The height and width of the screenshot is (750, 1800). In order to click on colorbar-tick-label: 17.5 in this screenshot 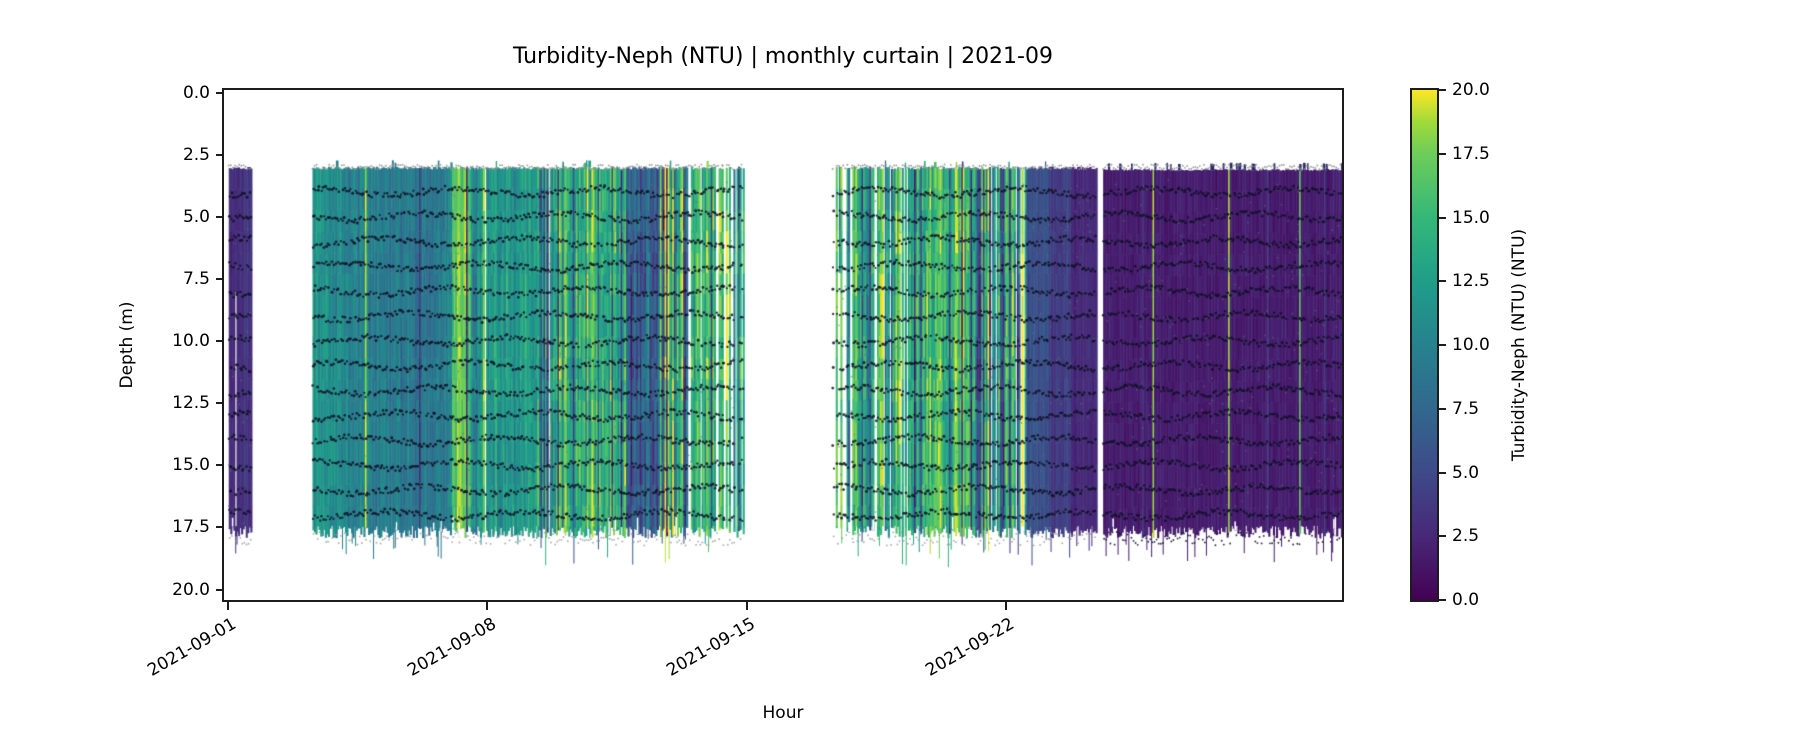, I will do `click(1471, 153)`.